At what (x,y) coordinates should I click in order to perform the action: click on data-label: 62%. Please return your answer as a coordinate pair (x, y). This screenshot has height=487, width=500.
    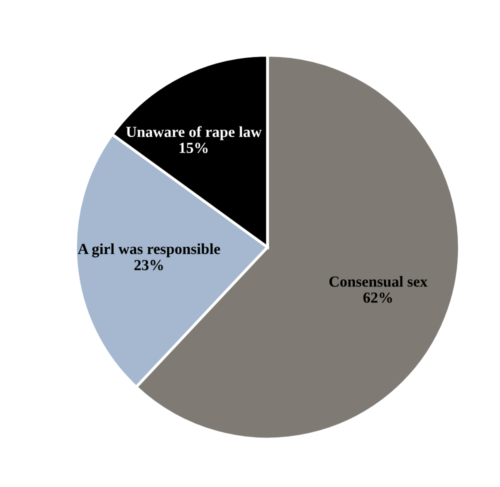
    Looking at the image, I should click on (377, 297).